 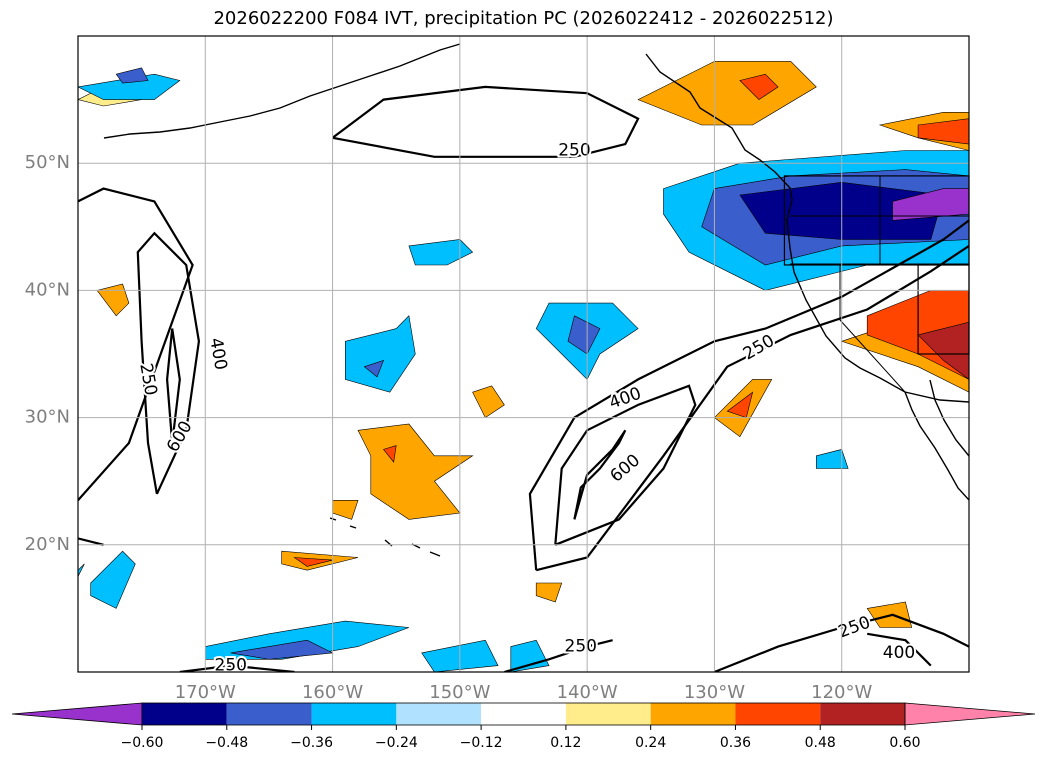 What do you see at coordinates (949, 418) in the screenshot?
I see `gulf-coast` at bounding box center [949, 418].